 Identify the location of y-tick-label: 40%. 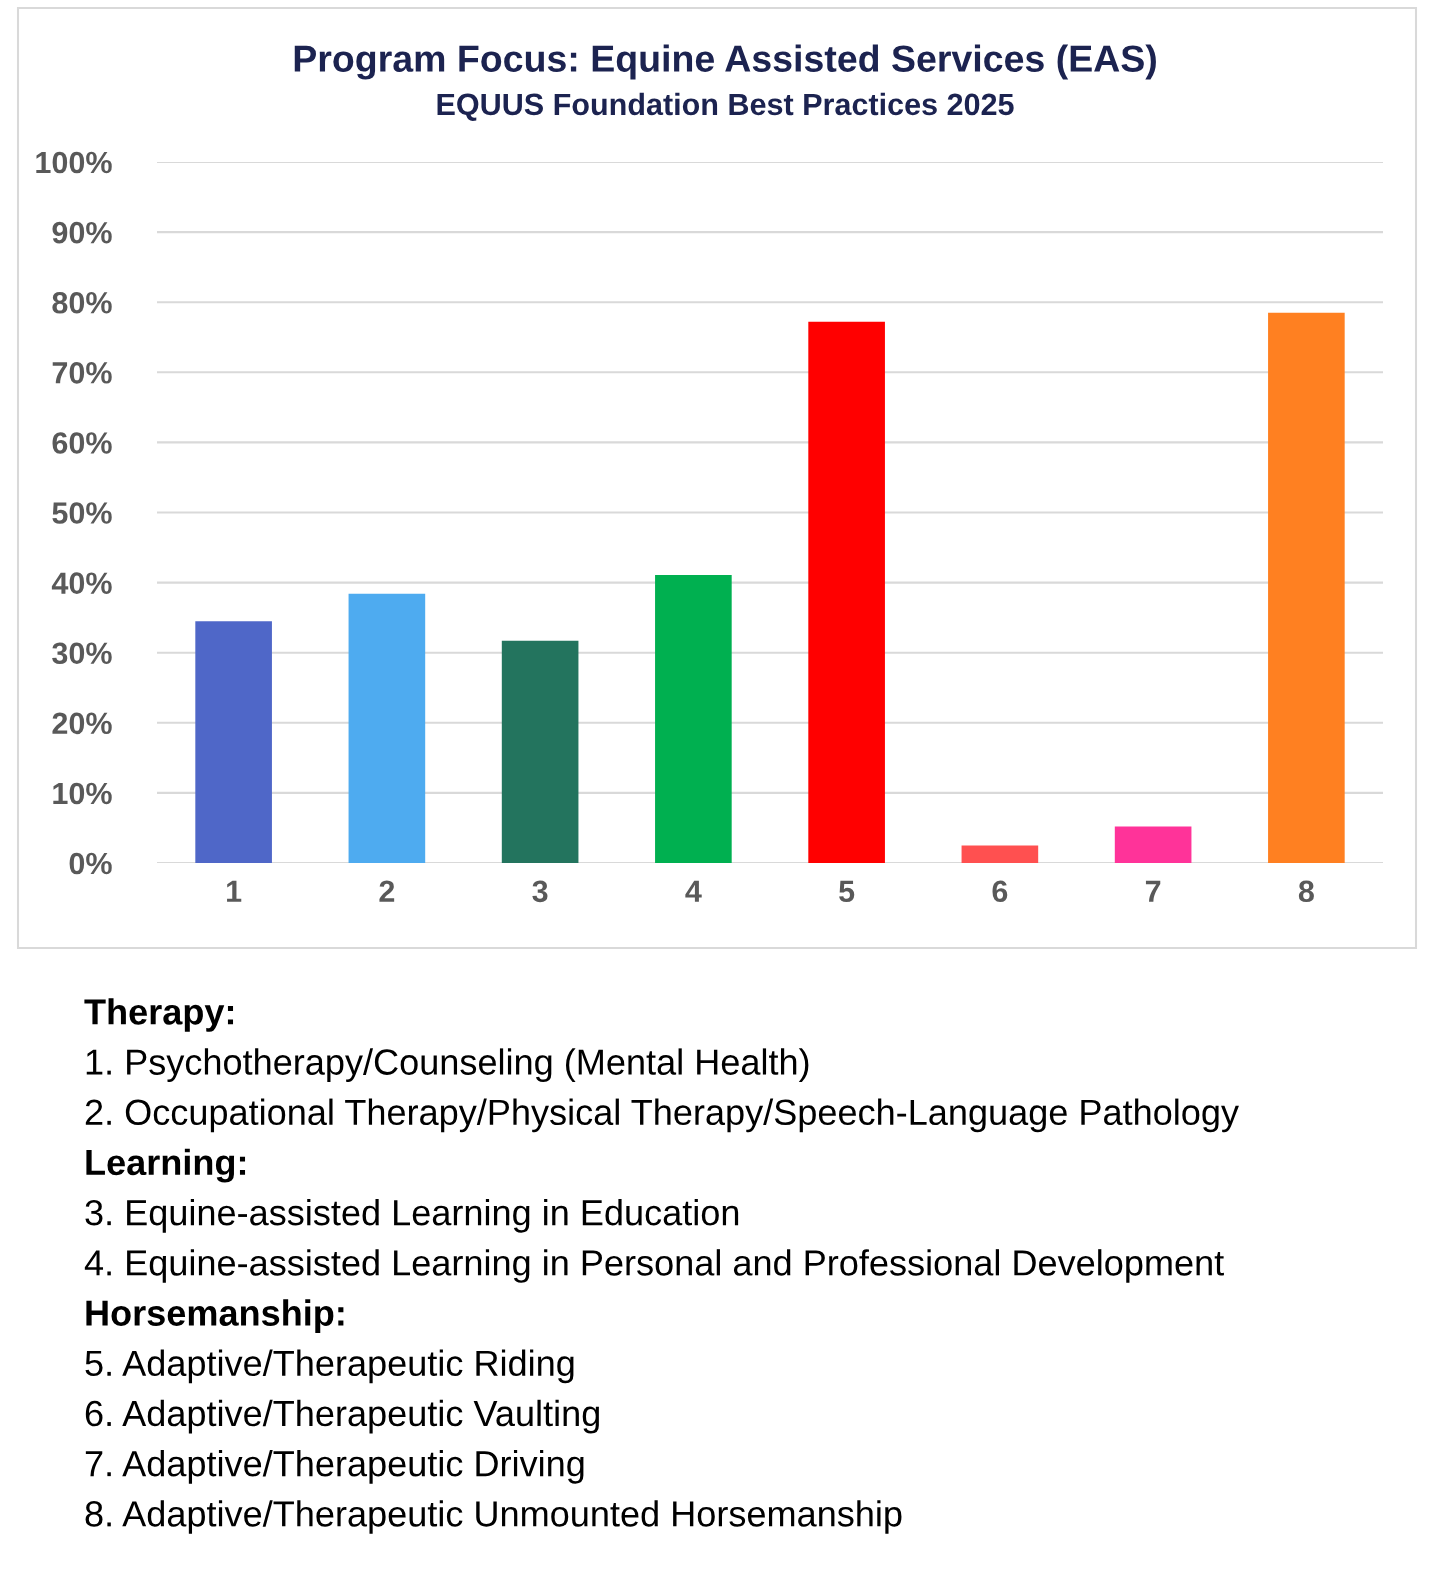
(81, 583).